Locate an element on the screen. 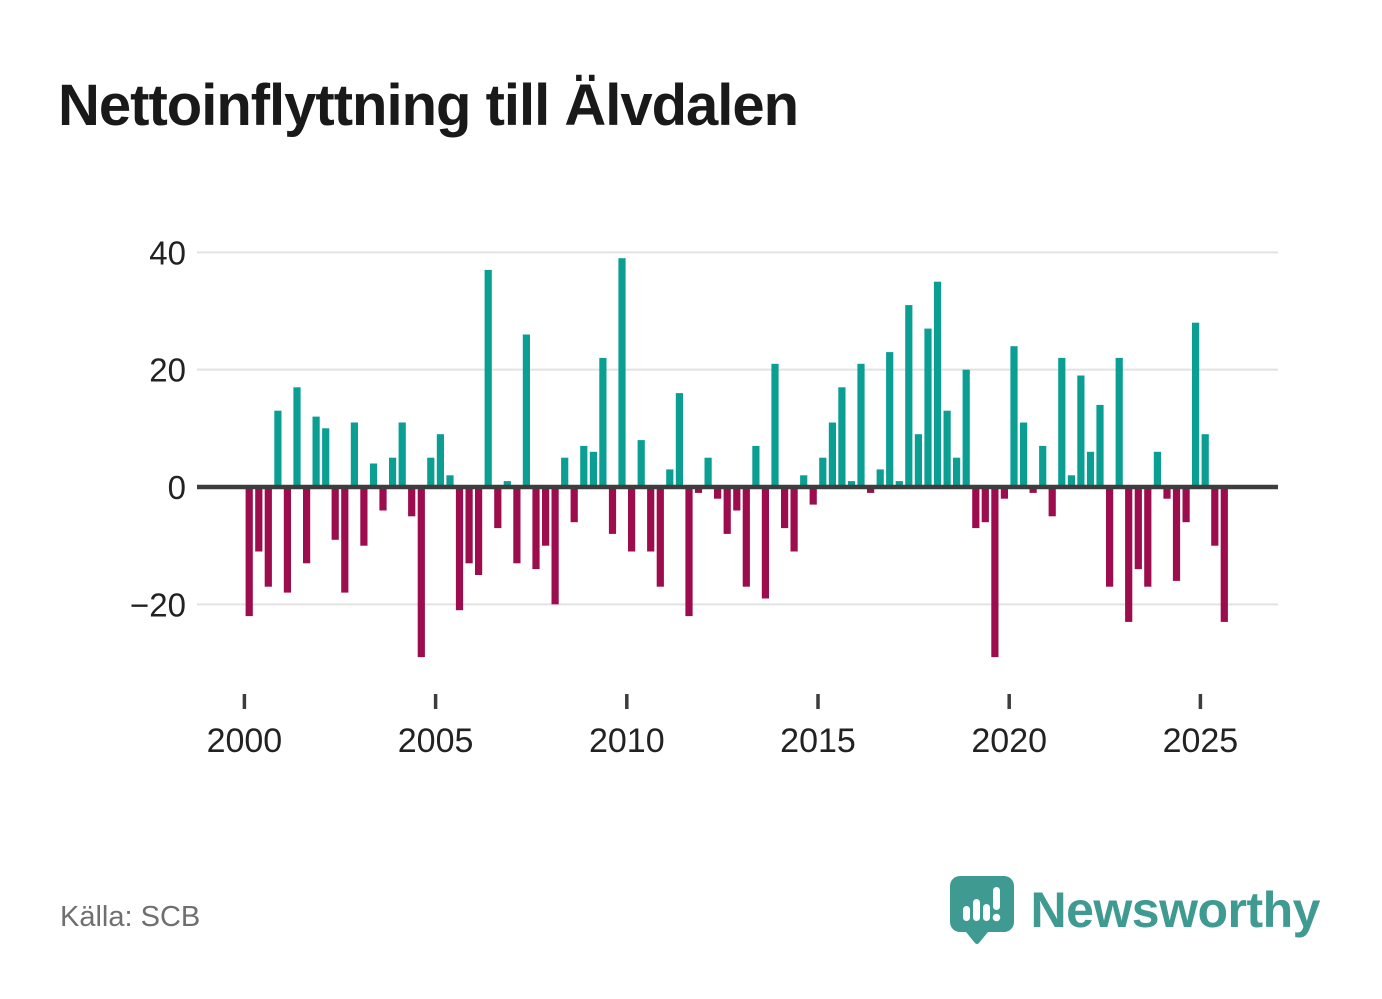 Image resolution: width=1382 pixels, height=999 pixels. bar-2000-Q4 is located at coordinates (278, 448).